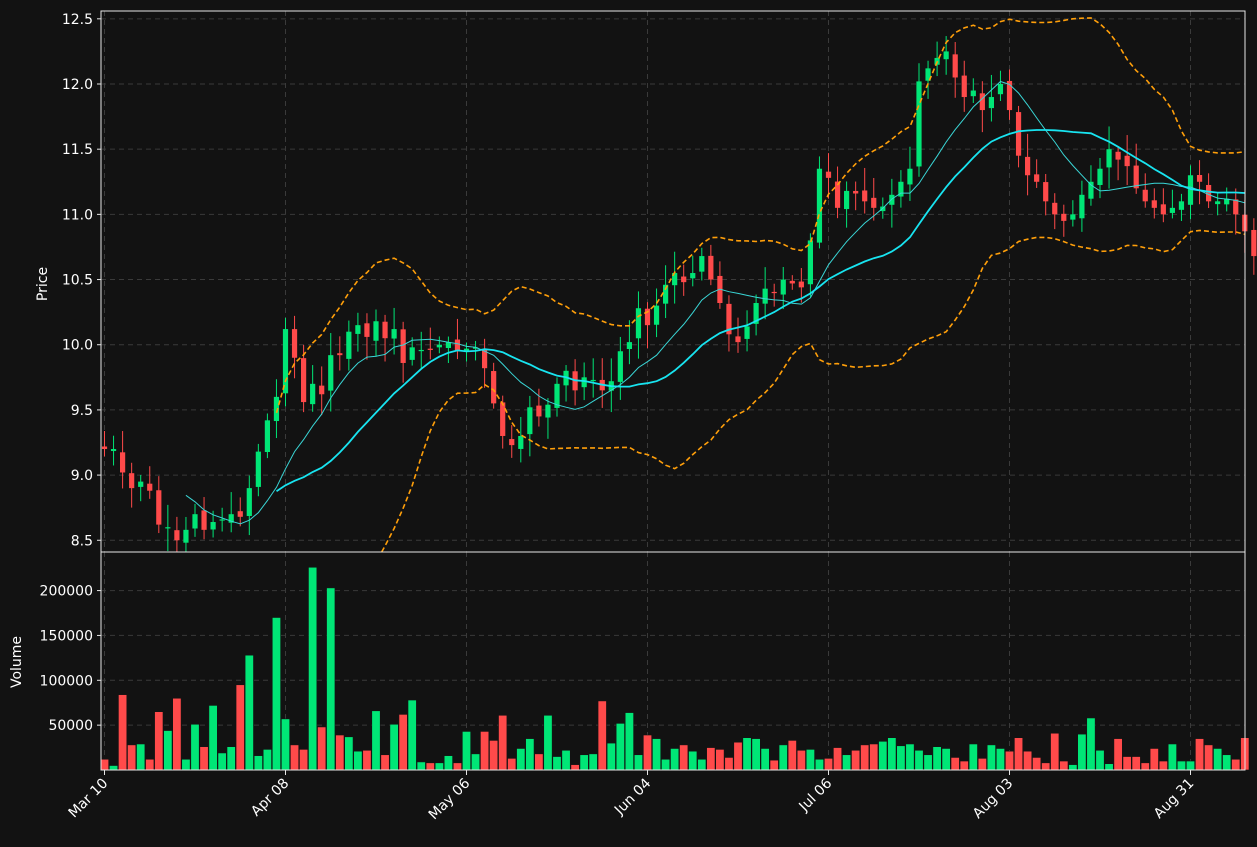 The height and width of the screenshot is (847, 1257). What do you see at coordinates (77, 346) in the screenshot?
I see `price-tick-label: 10.0` at bounding box center [77, 346].